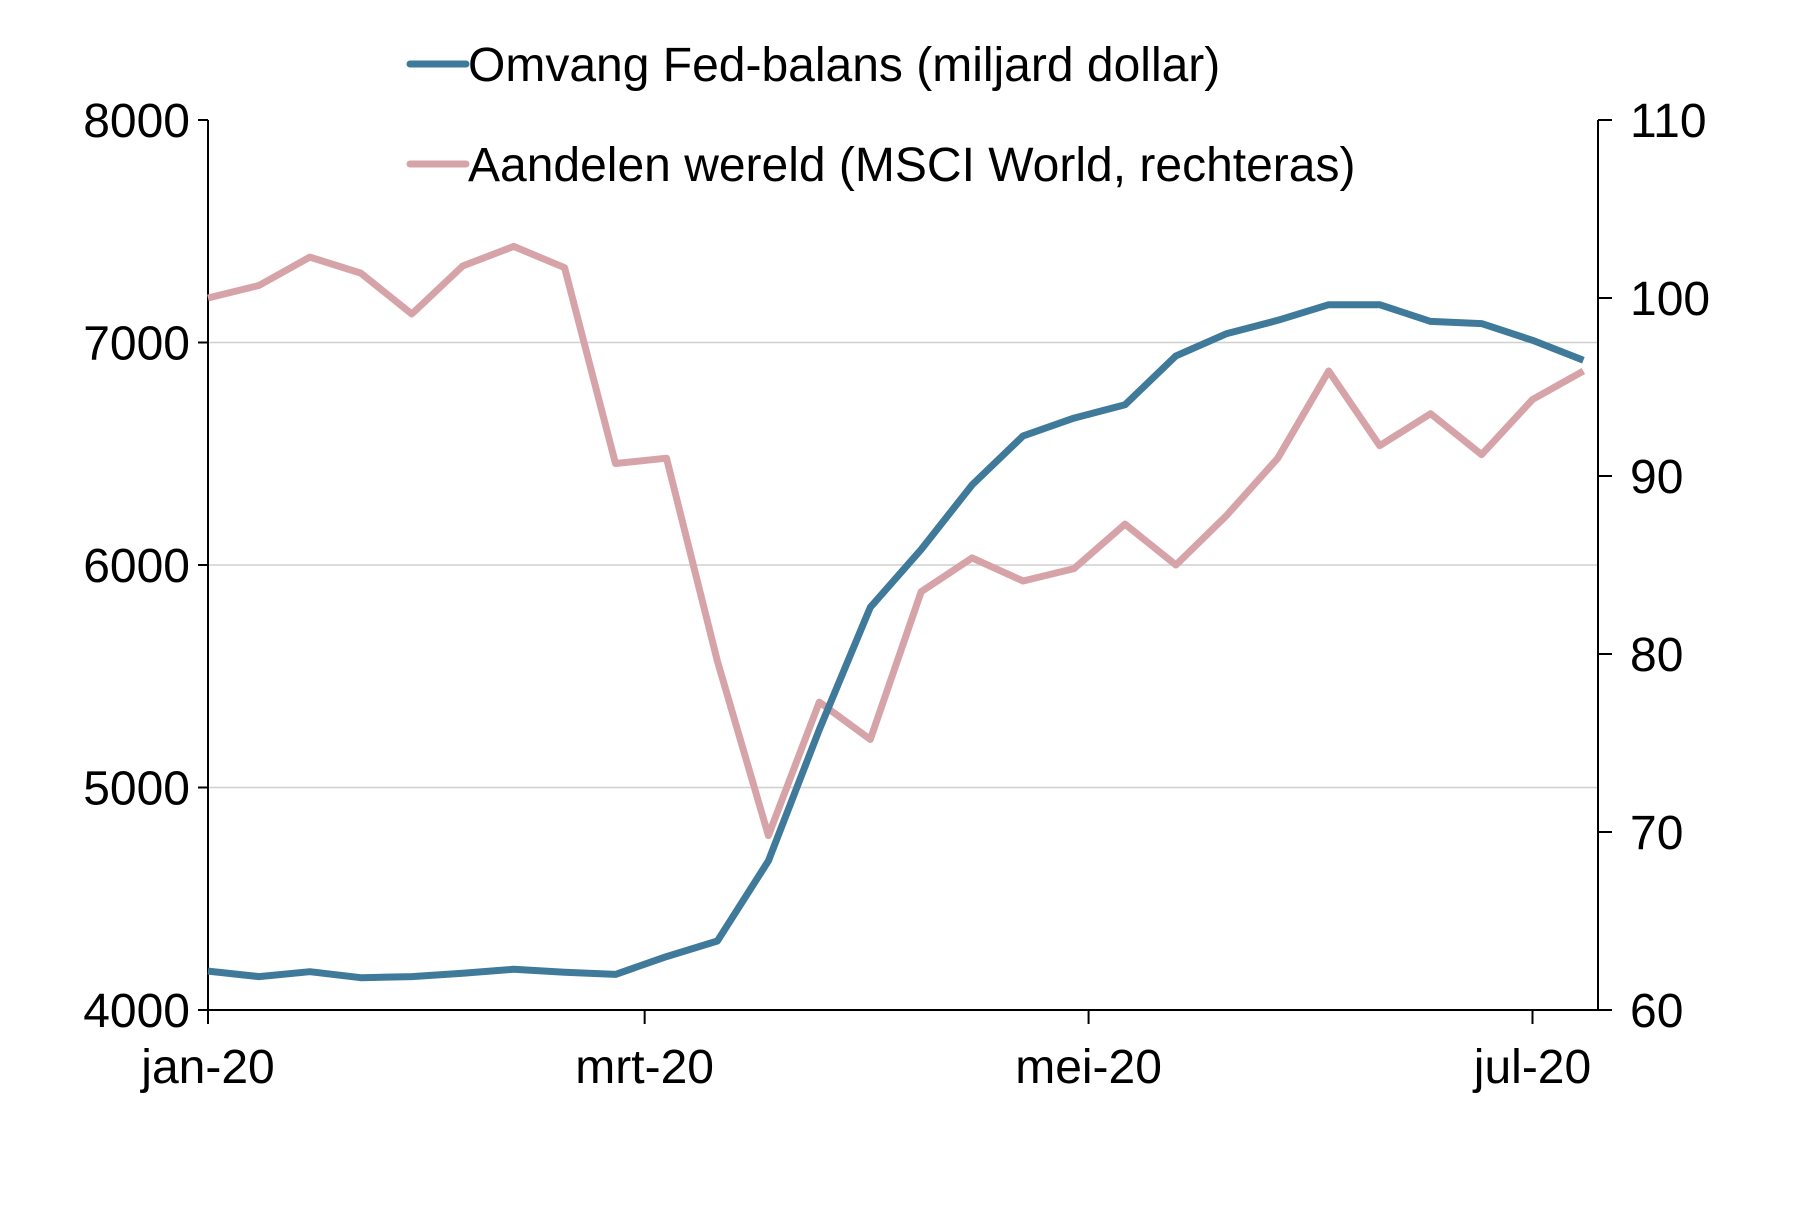 This screenshot has height=1209, width=1806. I want to click on left-tick-label: 4000, so click(136, 1011).